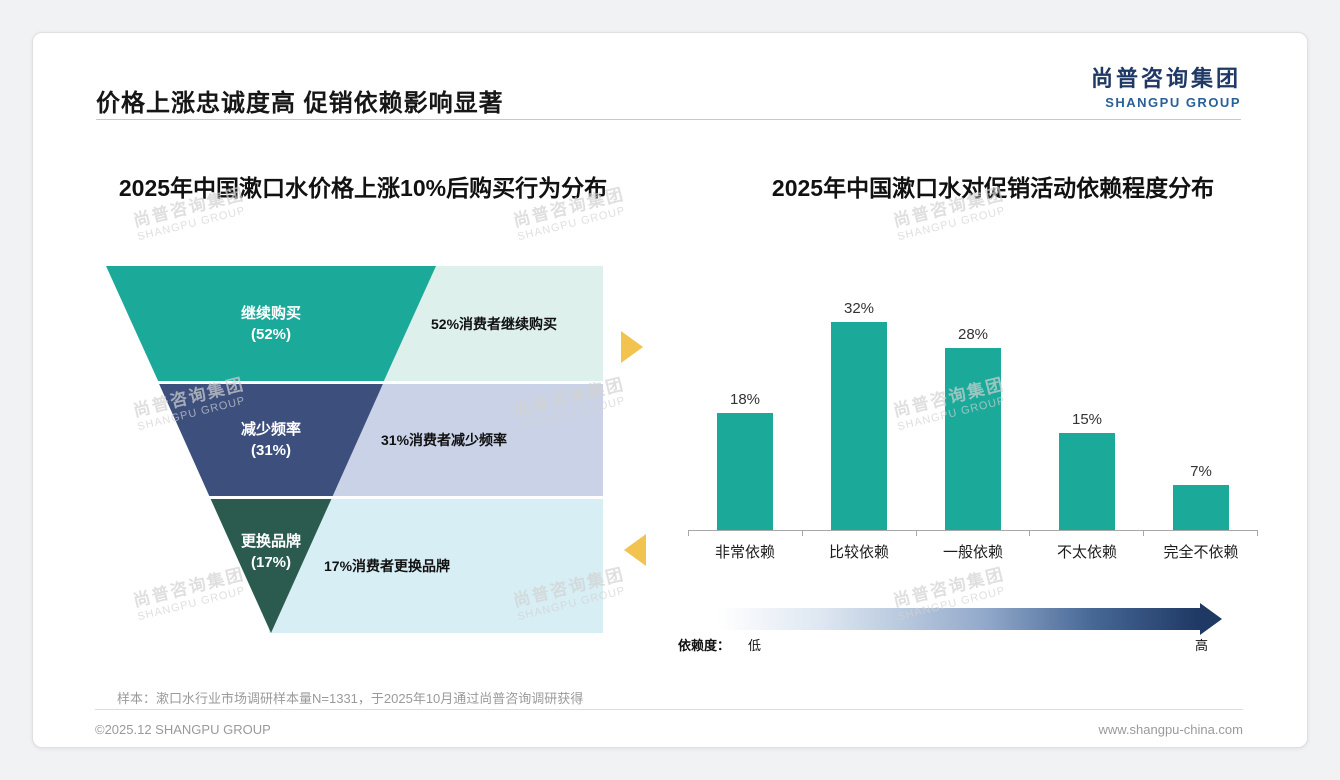 Image resolution: width=1340 pixels, height=780 pixels. I want to click on x-axis-label: 完全不依赖, so click(1201, 552).